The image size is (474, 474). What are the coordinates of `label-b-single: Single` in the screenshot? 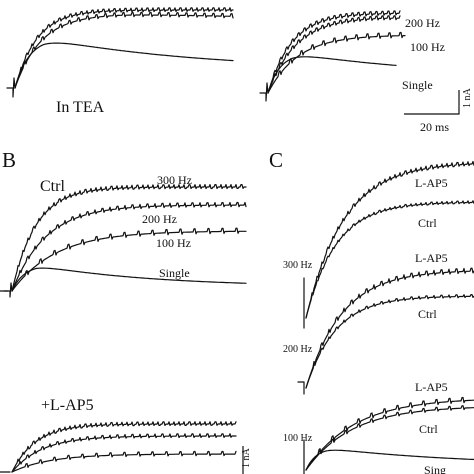 It's located at (174, 273).